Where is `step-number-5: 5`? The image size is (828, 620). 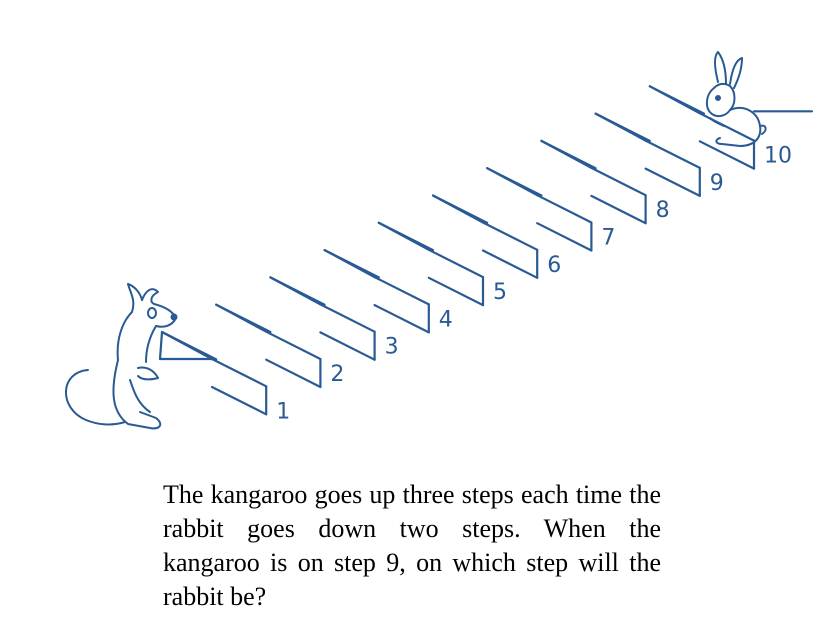 step-number-5: 5 is located at coordinates (500, 292).